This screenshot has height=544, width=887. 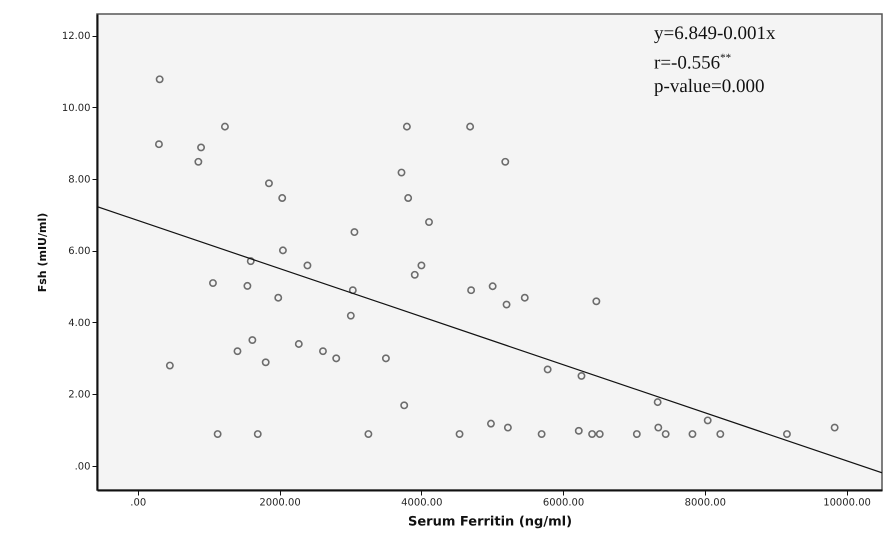 What do you see at coordinates (138, 503) in the screenshot?
I see `x-tick-label: .00` at bounding box center [138, 503].